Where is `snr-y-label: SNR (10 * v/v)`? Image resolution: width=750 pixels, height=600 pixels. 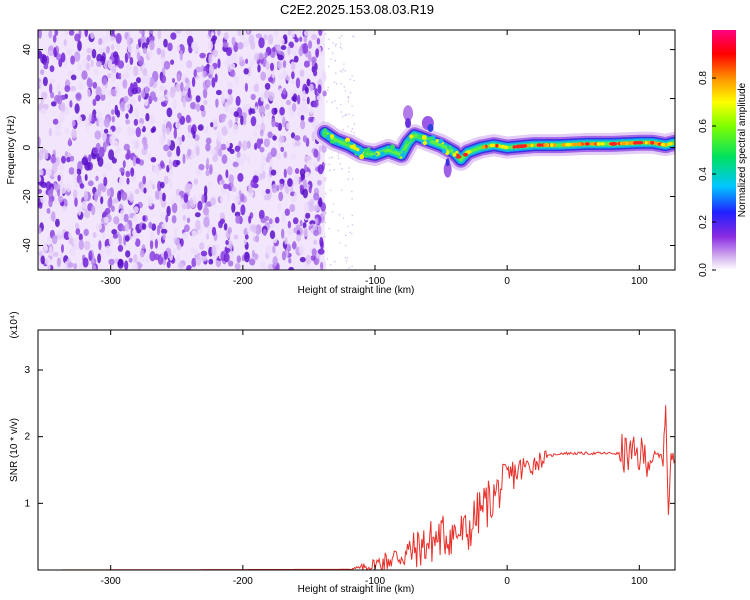
snr-y-label: SNR (10 * v/v) is located at coordinates (14, 450).